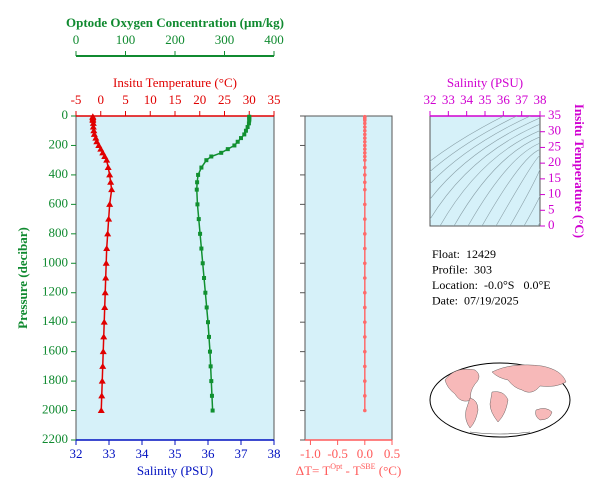 Image resolution: width=609 pixels, height=497 pixels. Describe the element at coordinates (55, 409) in the screenshot. I see `y-tick-label: 2000` at that location.